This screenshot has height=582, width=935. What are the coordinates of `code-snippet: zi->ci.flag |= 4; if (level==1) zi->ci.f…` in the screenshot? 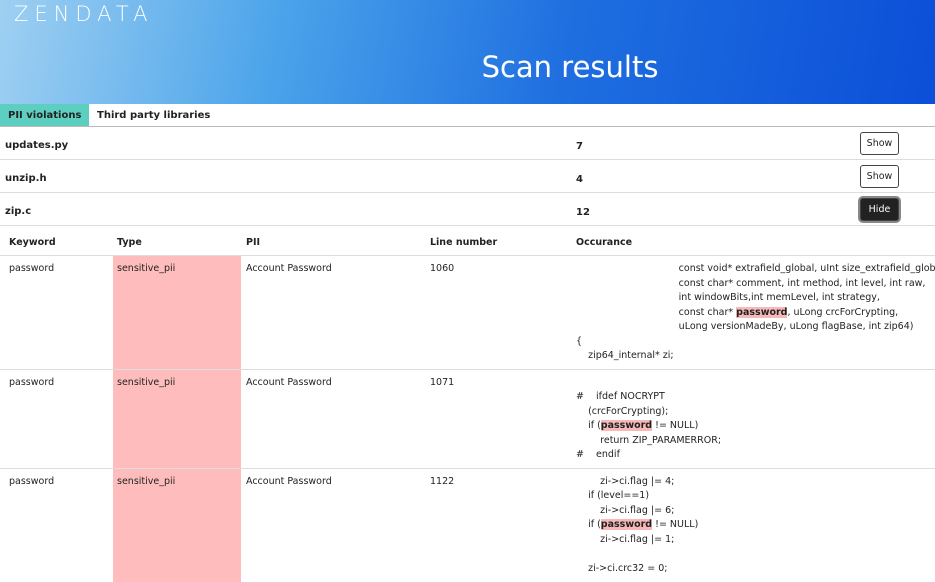 It's located at (637, 526).